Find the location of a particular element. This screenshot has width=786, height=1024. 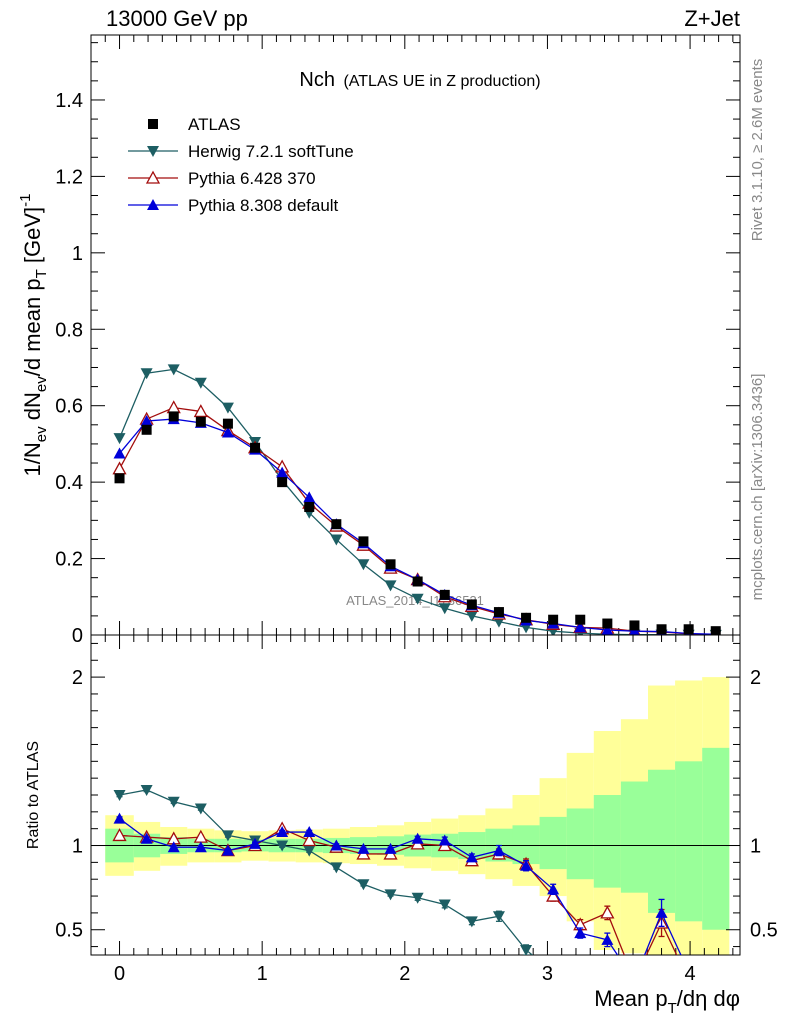

legend-item: ATLAS is located at coordinates (194, 124).